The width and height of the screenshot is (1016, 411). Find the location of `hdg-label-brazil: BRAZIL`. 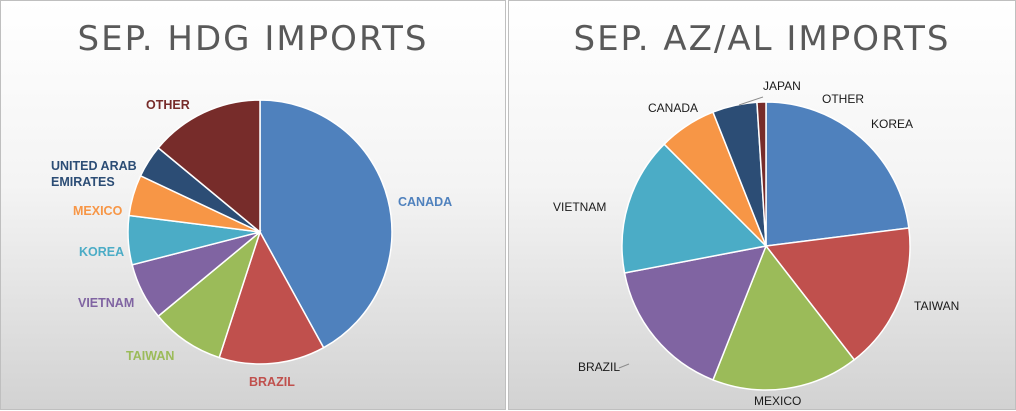

hdg-label-brazil: BRAZIL is located at coordinates (272, 382).